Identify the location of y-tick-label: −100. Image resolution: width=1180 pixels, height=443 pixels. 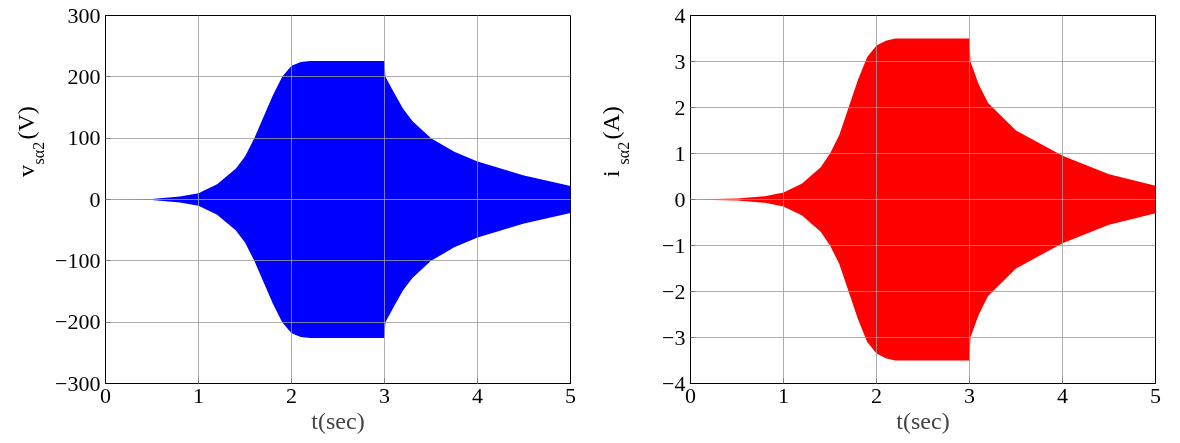
(78, 260).